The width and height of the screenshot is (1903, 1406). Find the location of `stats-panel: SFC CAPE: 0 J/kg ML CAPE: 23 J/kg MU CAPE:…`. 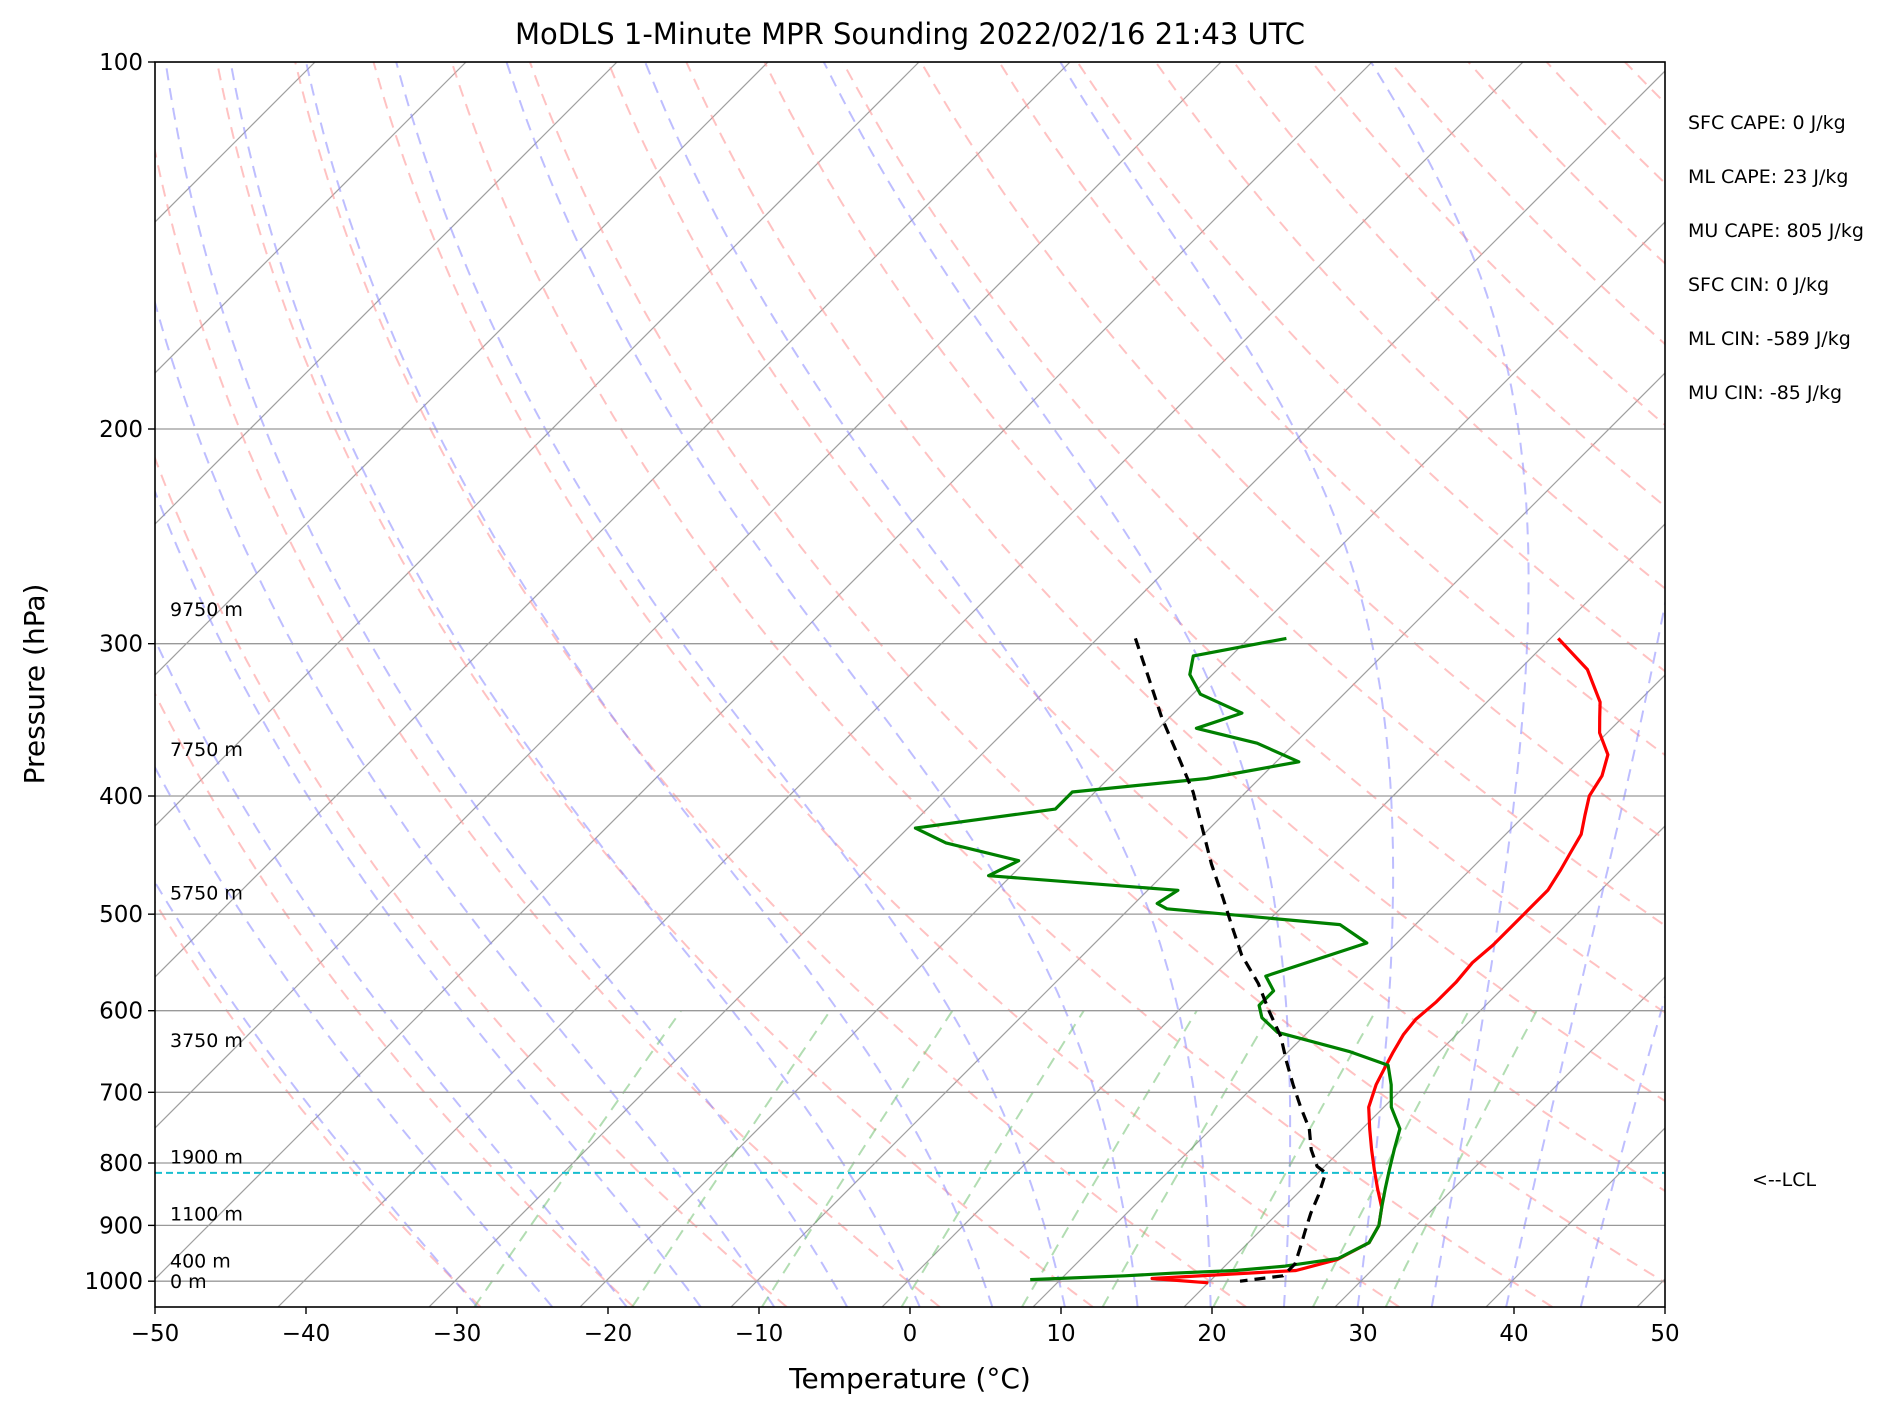

stats-panel: SFC CAPE: 0 J/kg ML CAPE: 23 J/kg MU CAPE:… is located at coordinates (1776, 258).